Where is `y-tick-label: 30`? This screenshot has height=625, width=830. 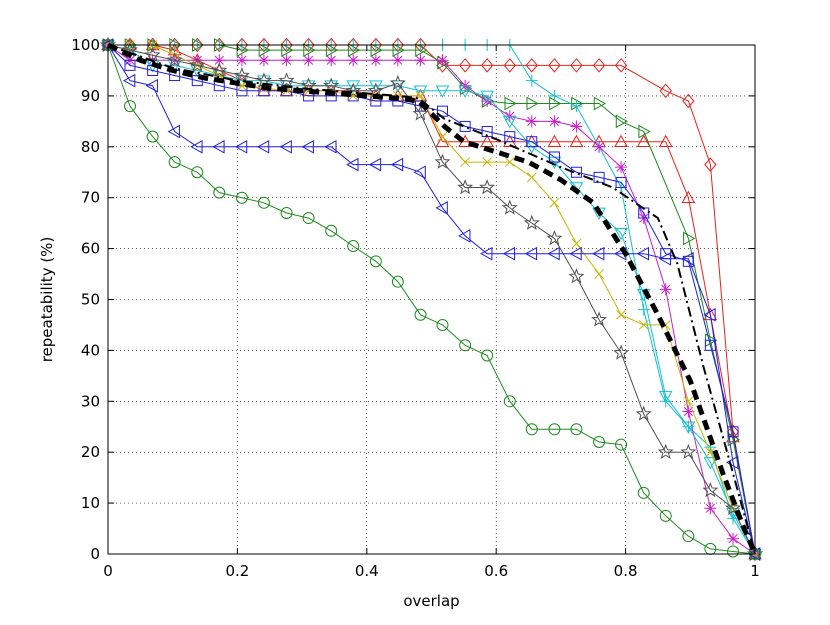 y-tick-label: 30 is located at coordinates (90, 401).